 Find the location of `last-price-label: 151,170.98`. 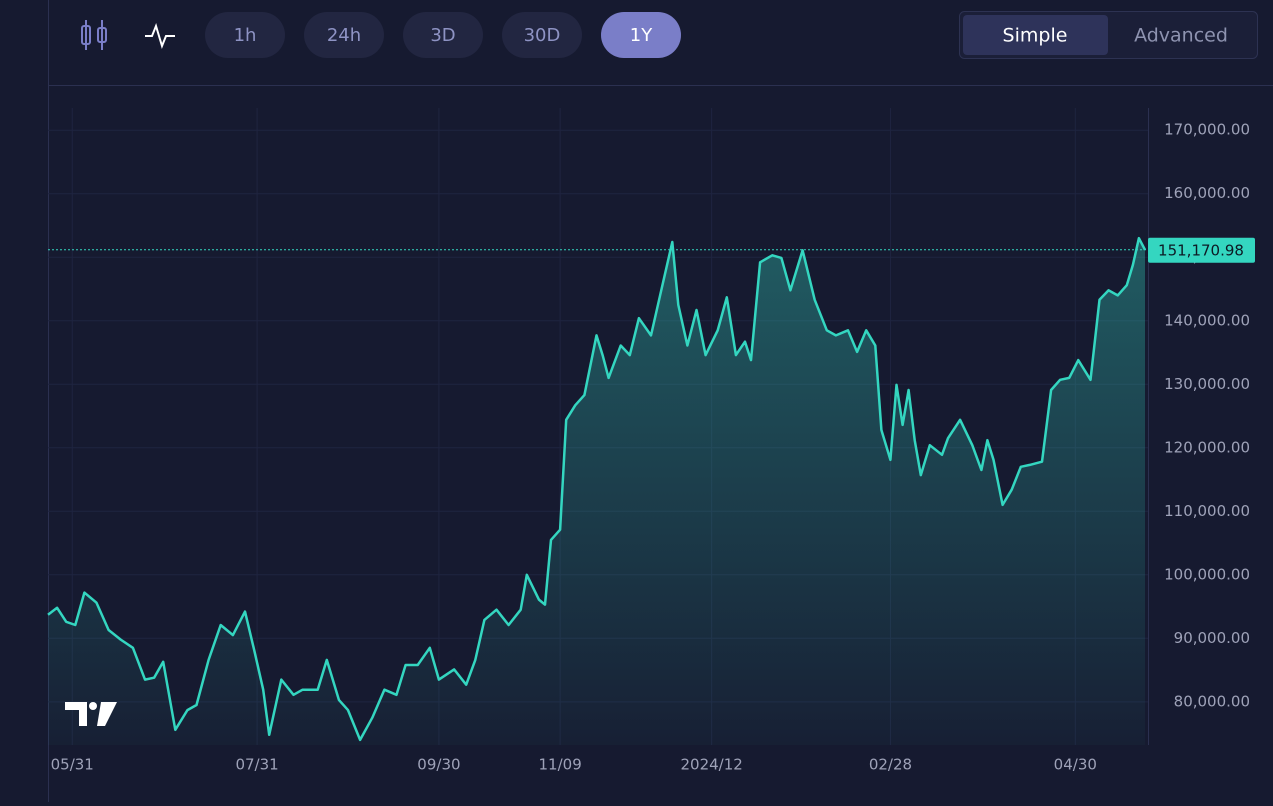

last-price-label: 151,170.98 is located at coordinates (1201, 250).